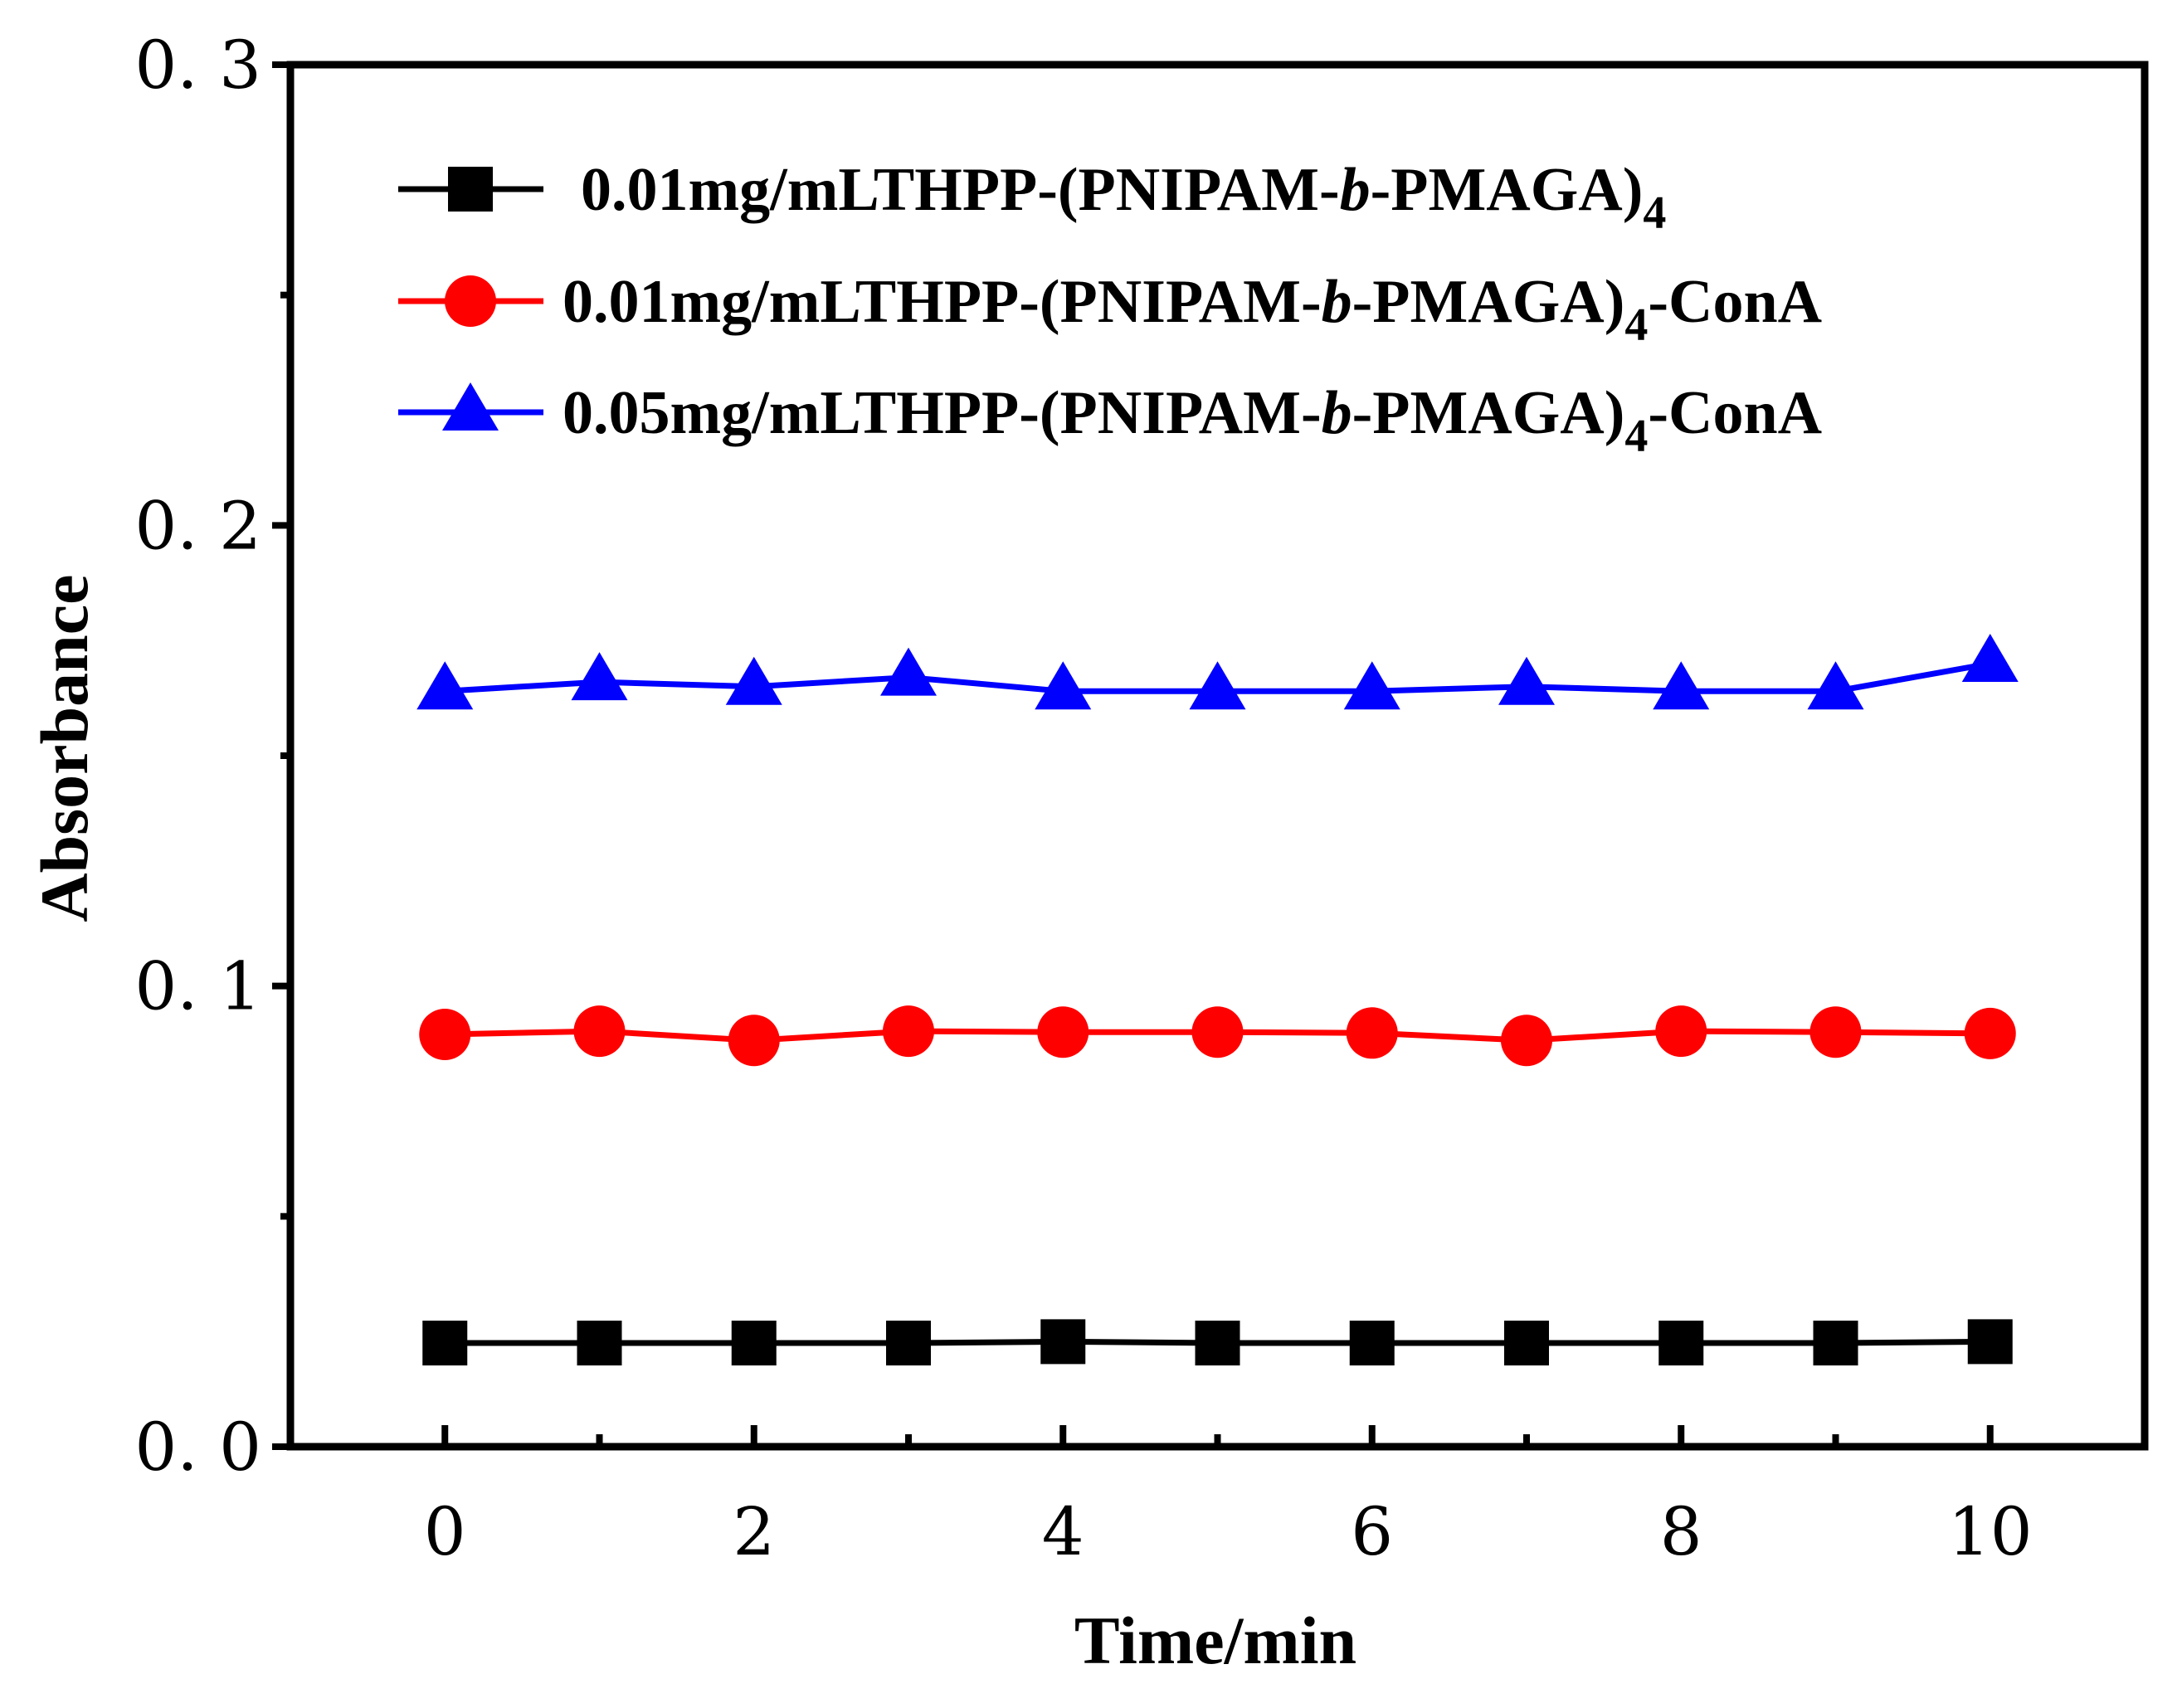 The image size is (2182, 1708). Describe the element at coordinates (1215, 1640) in the screenshot. I see `x-axis-title: Time/min` at that location.